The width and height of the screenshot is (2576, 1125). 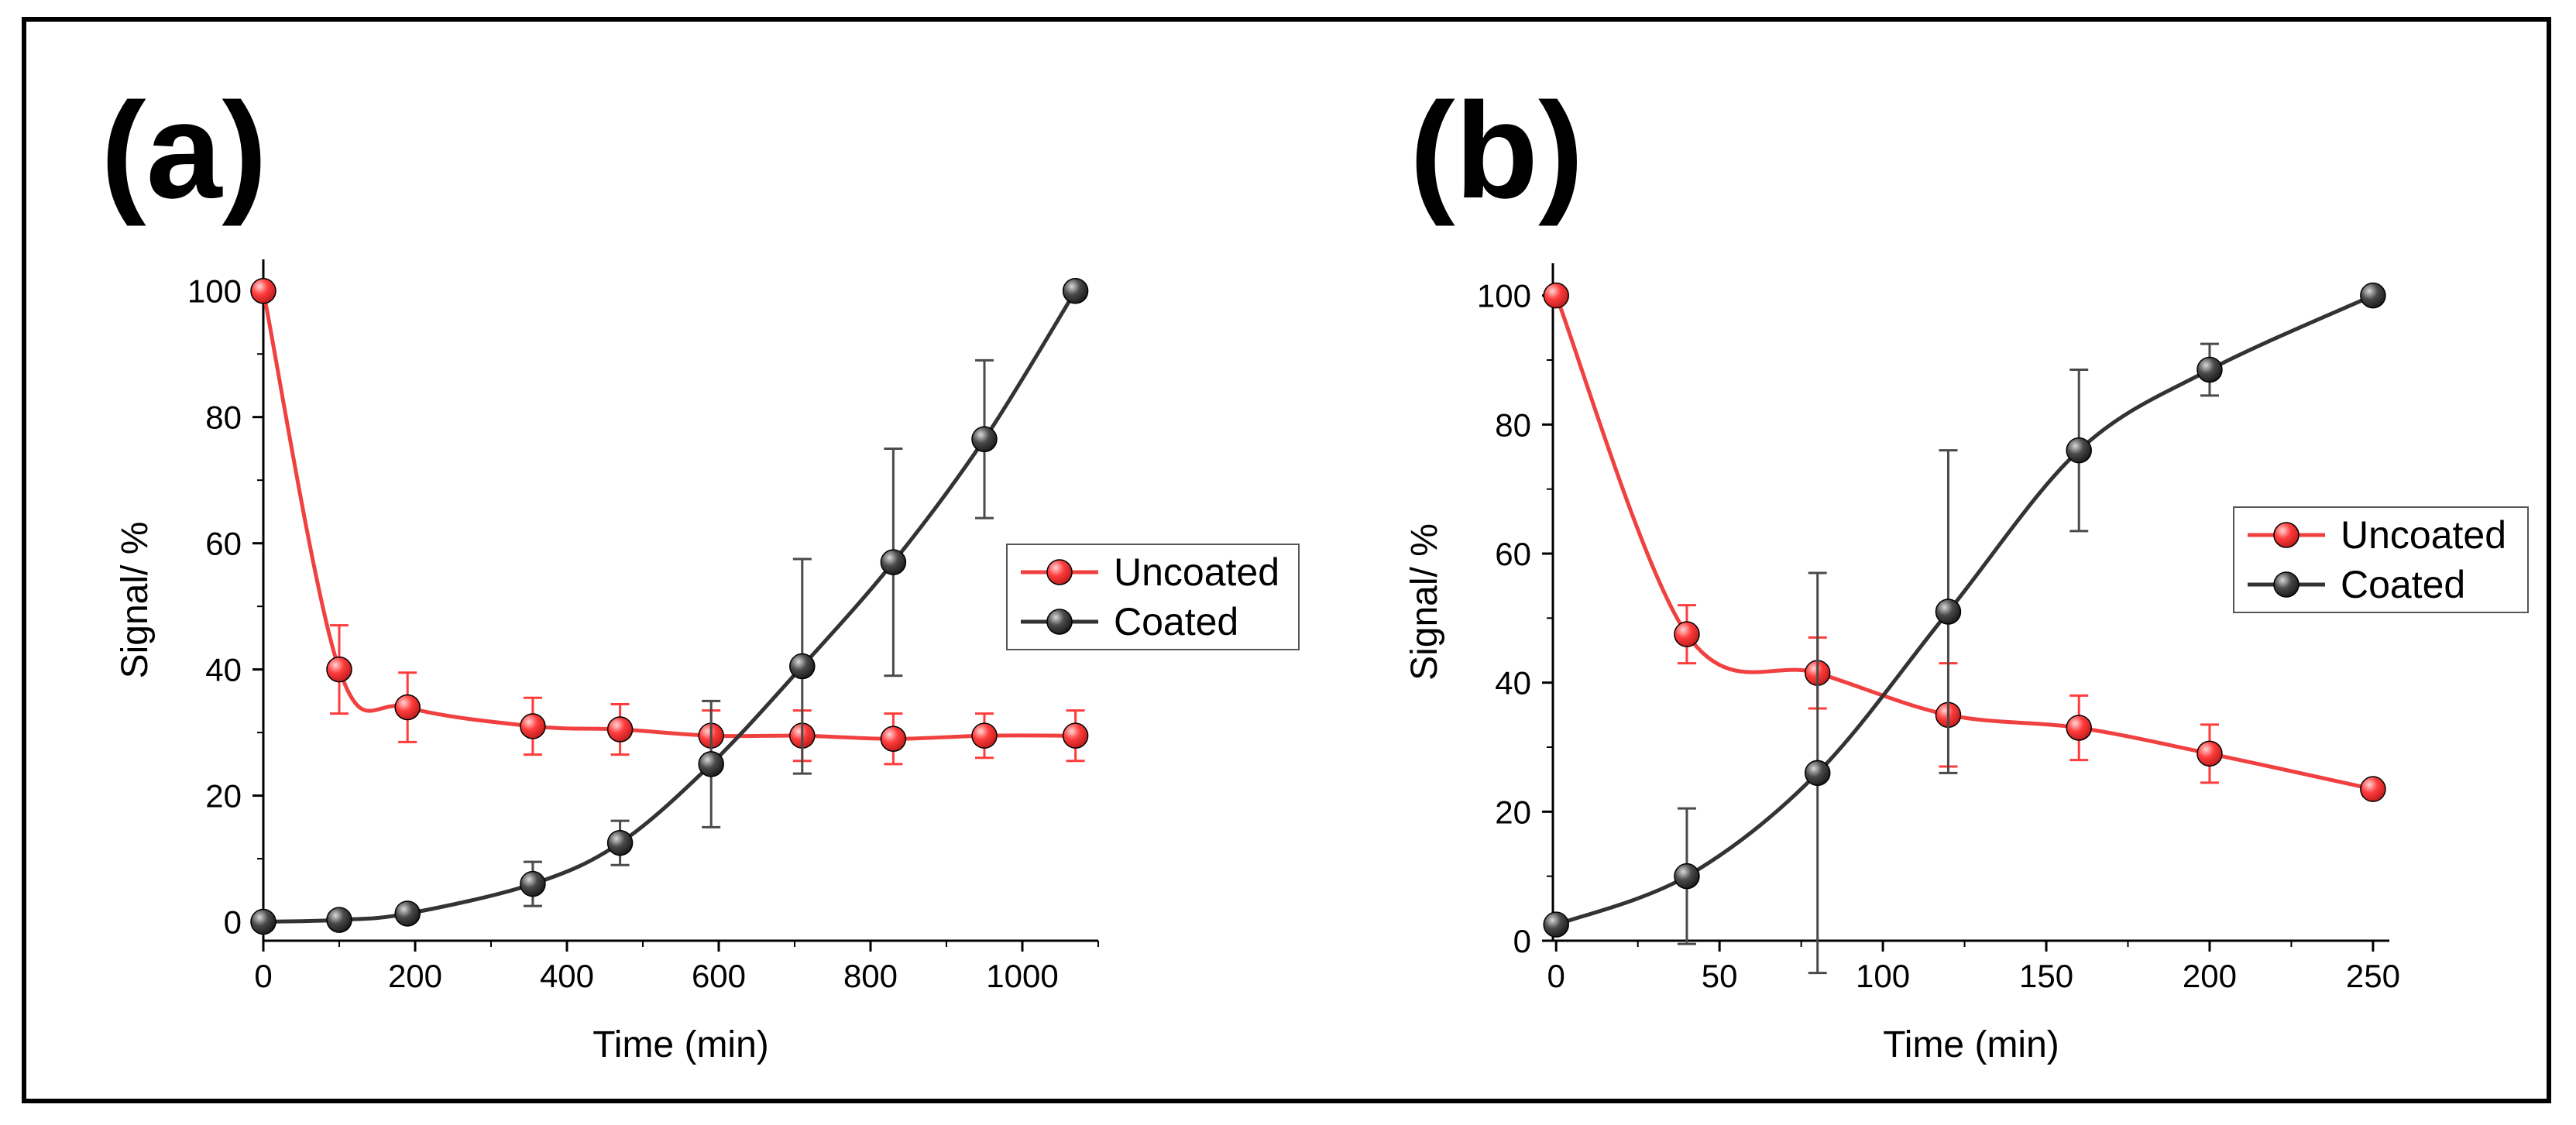 I want to click on chart-b-ytick-label-40: 40, so click(x=1513, y=683).